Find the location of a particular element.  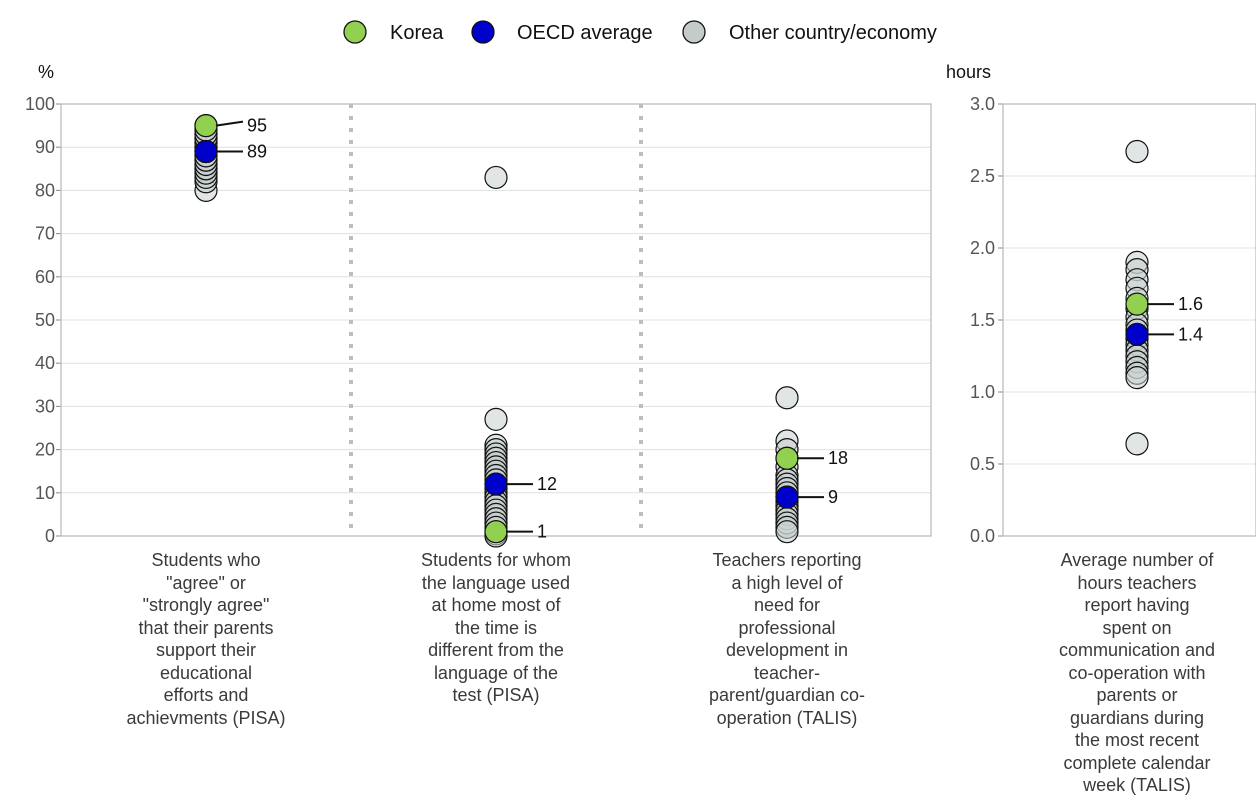

right-y-unit: hours is located at coordinates (968, 72).